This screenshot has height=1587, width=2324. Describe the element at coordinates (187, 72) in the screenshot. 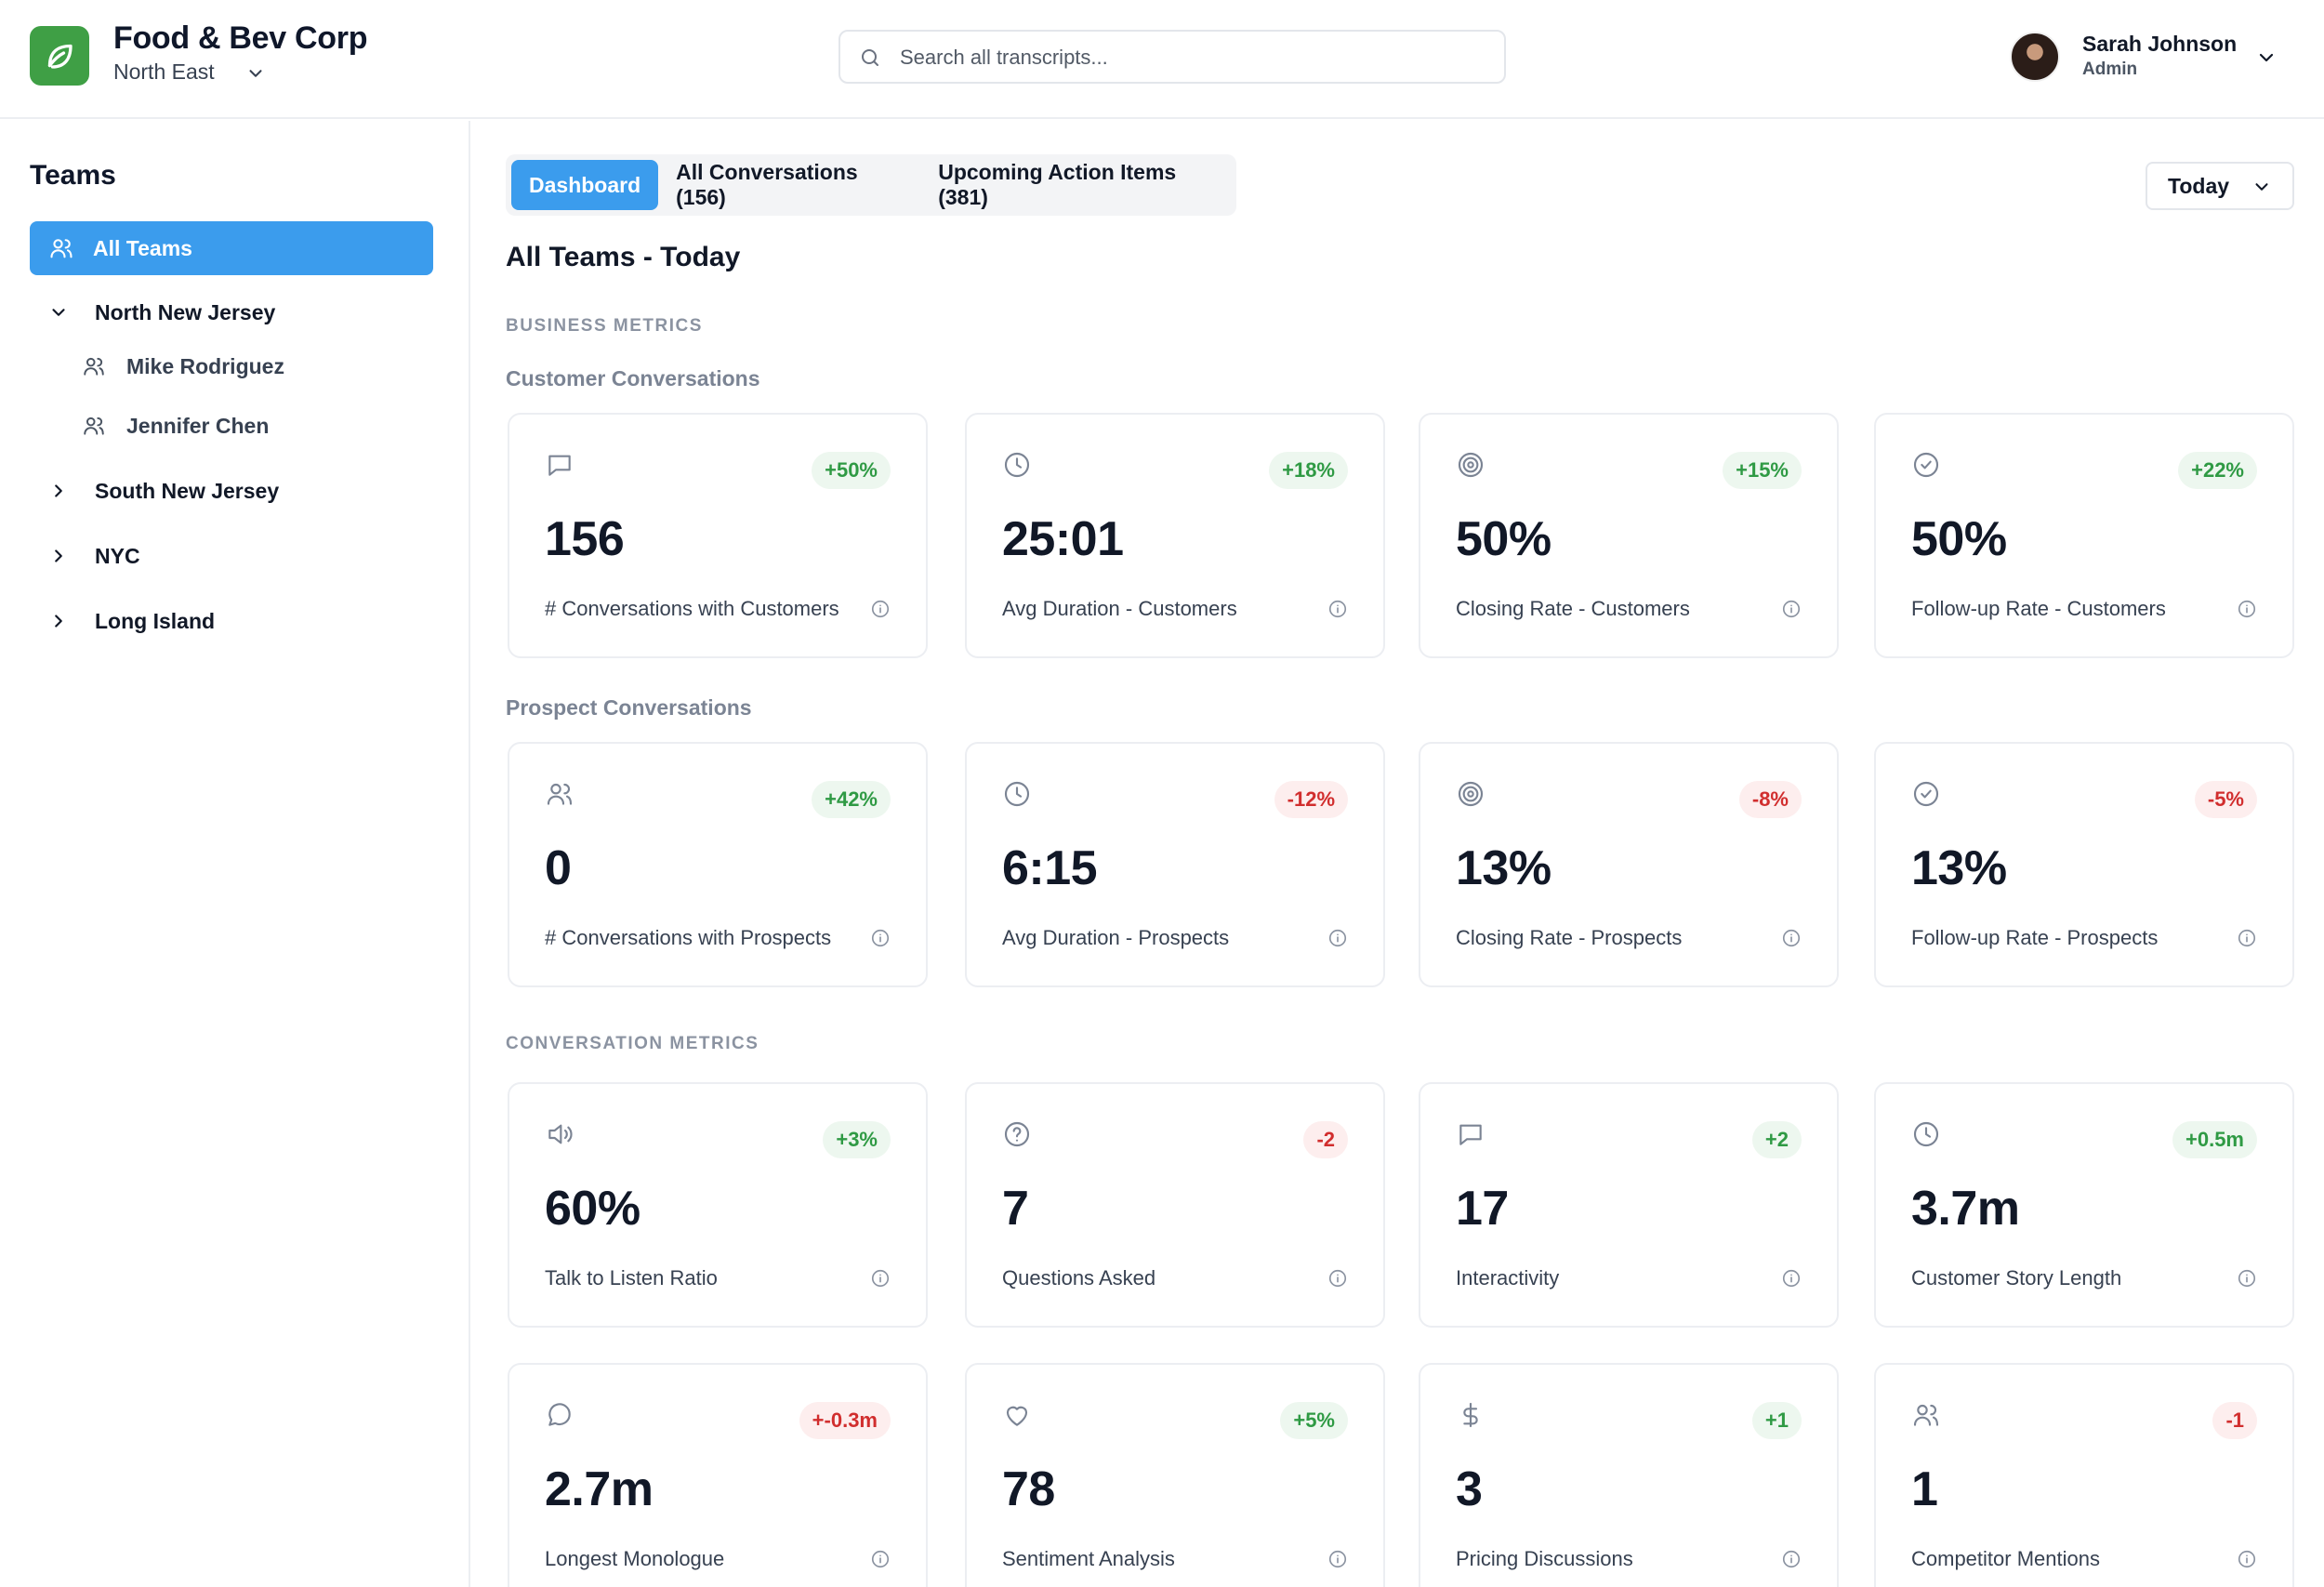

I see `region-selector: North East` at that location.